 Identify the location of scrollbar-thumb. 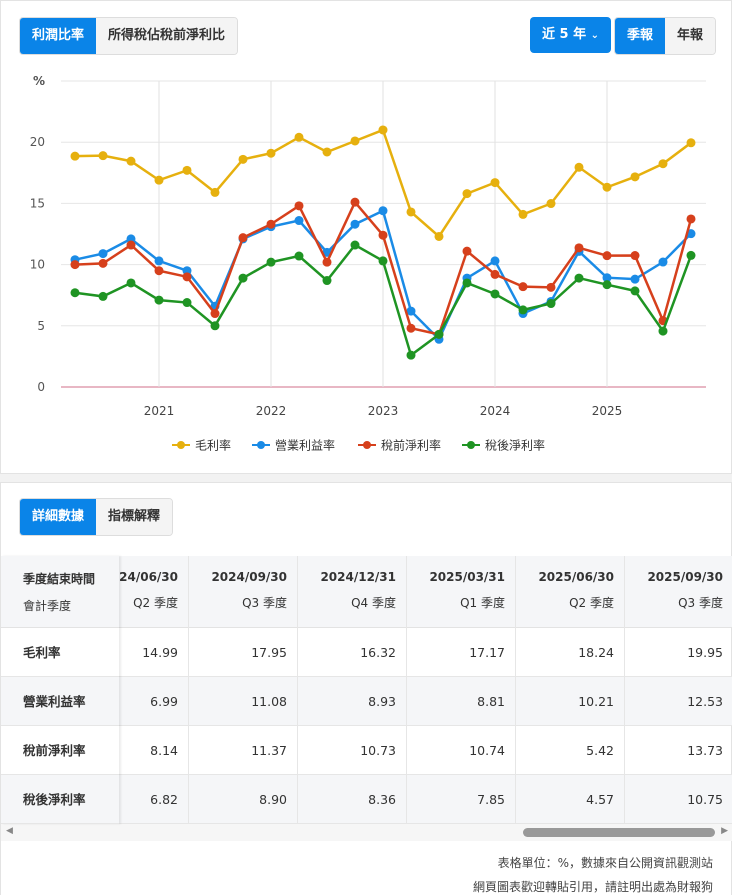
(619, 832).